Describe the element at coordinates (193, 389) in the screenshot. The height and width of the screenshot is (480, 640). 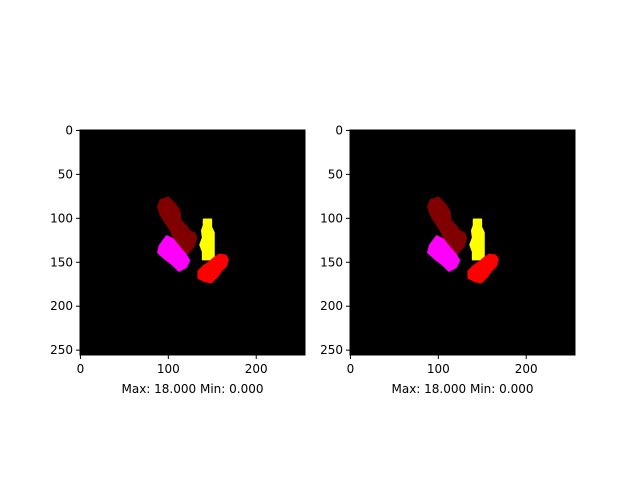
I see `x-axis-label-left: Max: 18.000 Min: 0.000` at that location.